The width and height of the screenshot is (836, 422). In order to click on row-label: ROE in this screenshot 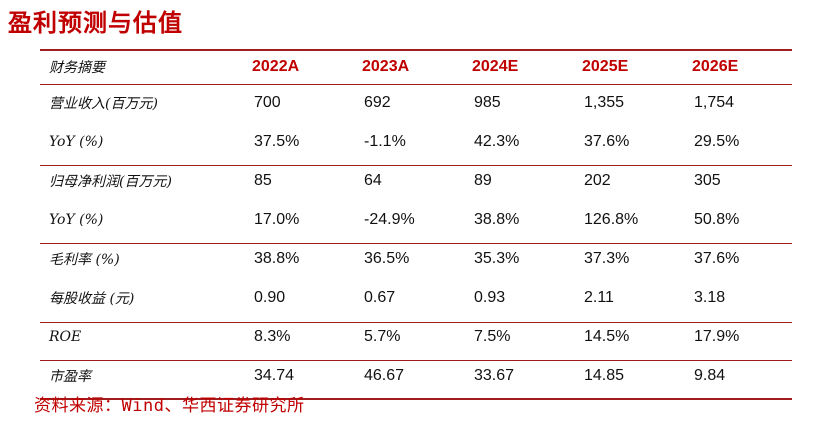, I will do `click(65, 336)`.